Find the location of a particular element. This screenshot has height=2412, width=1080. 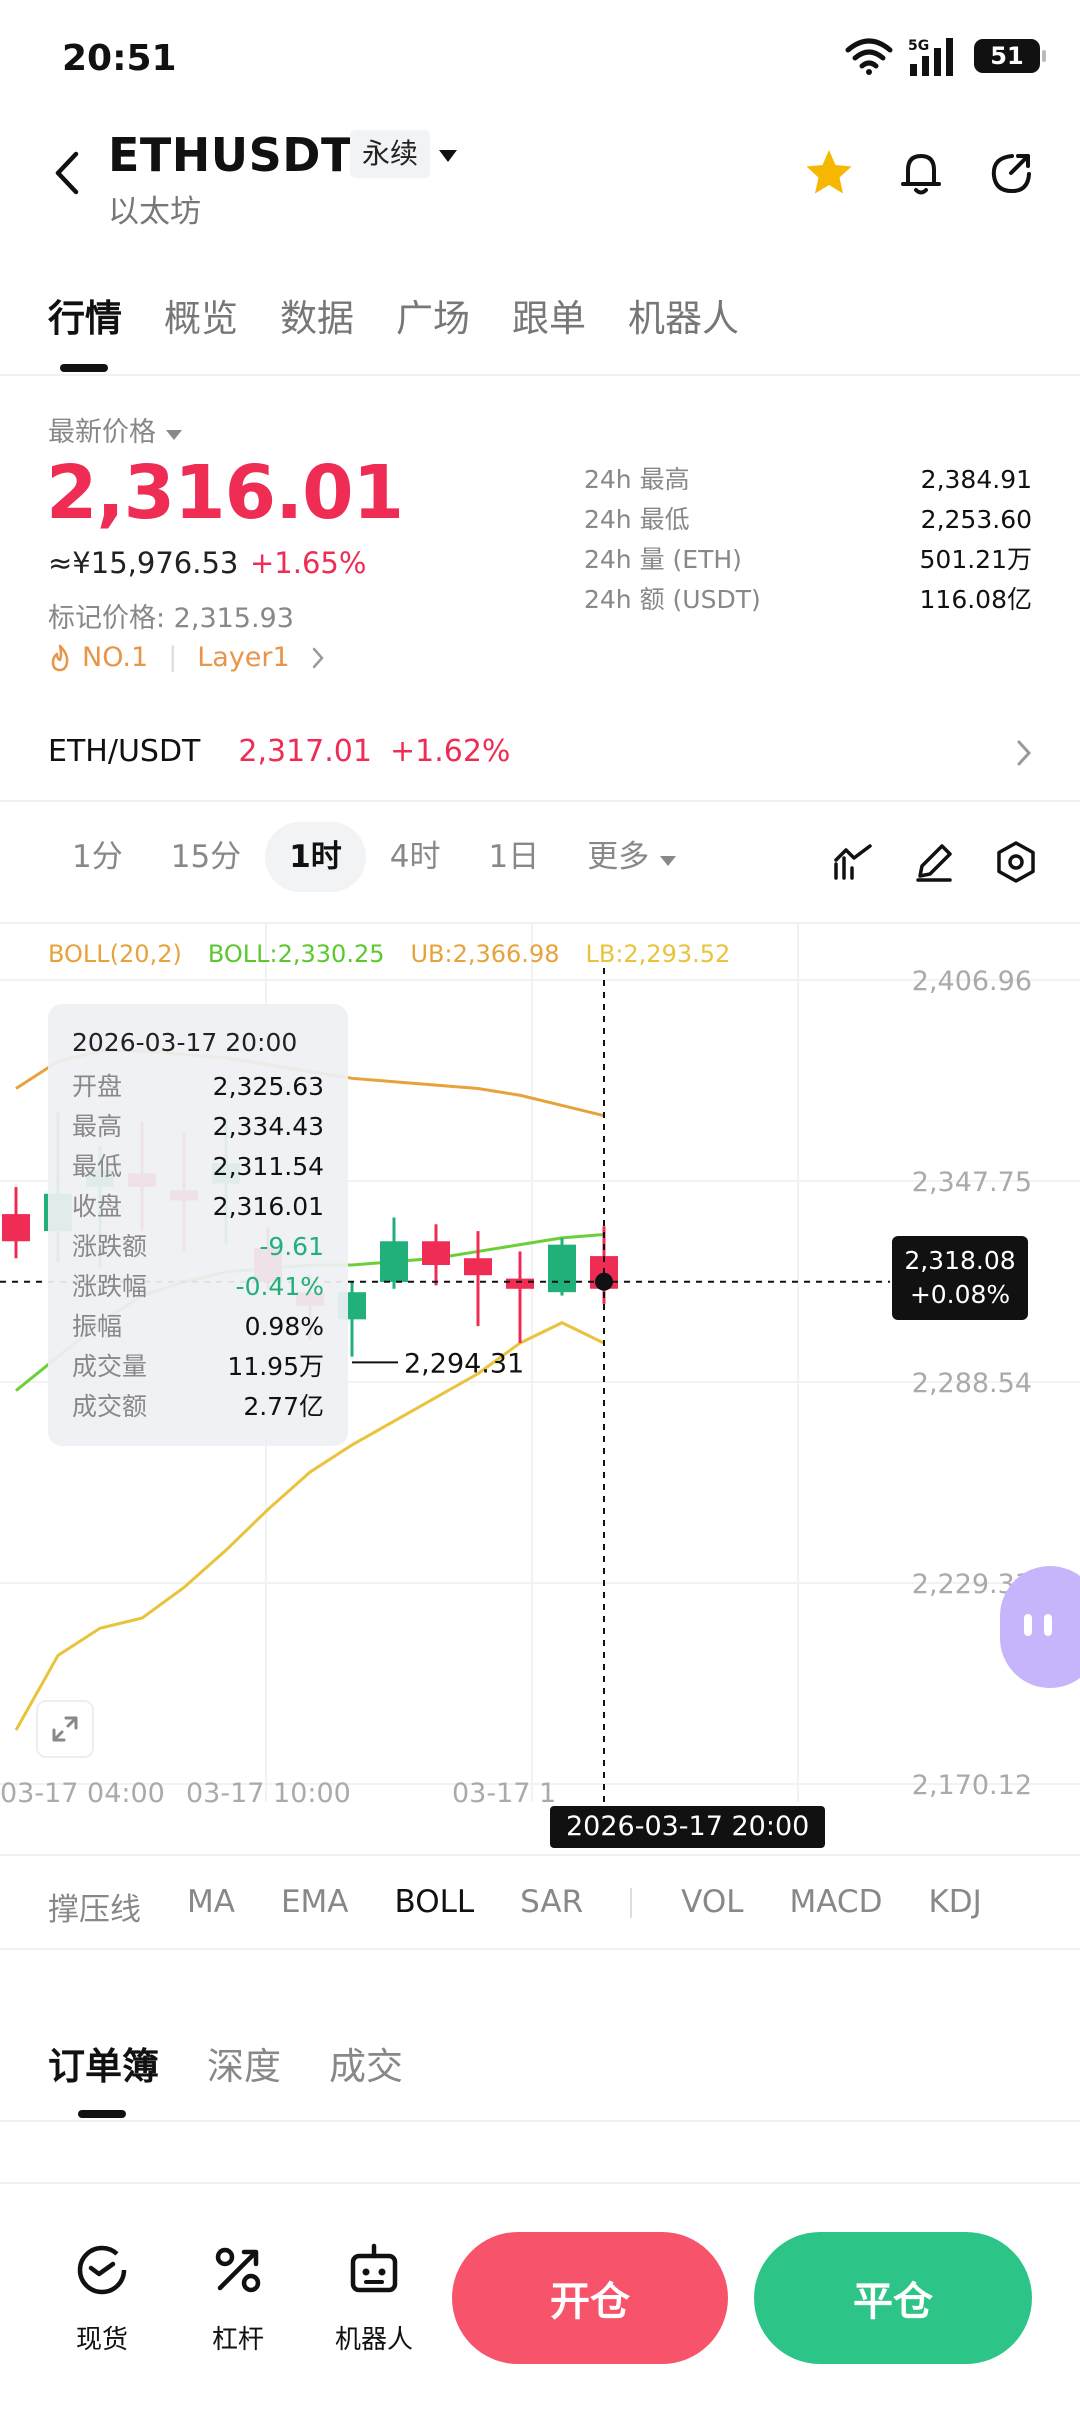

y-tick-label: 2,170.12 is located at coordinates (972, 1785).